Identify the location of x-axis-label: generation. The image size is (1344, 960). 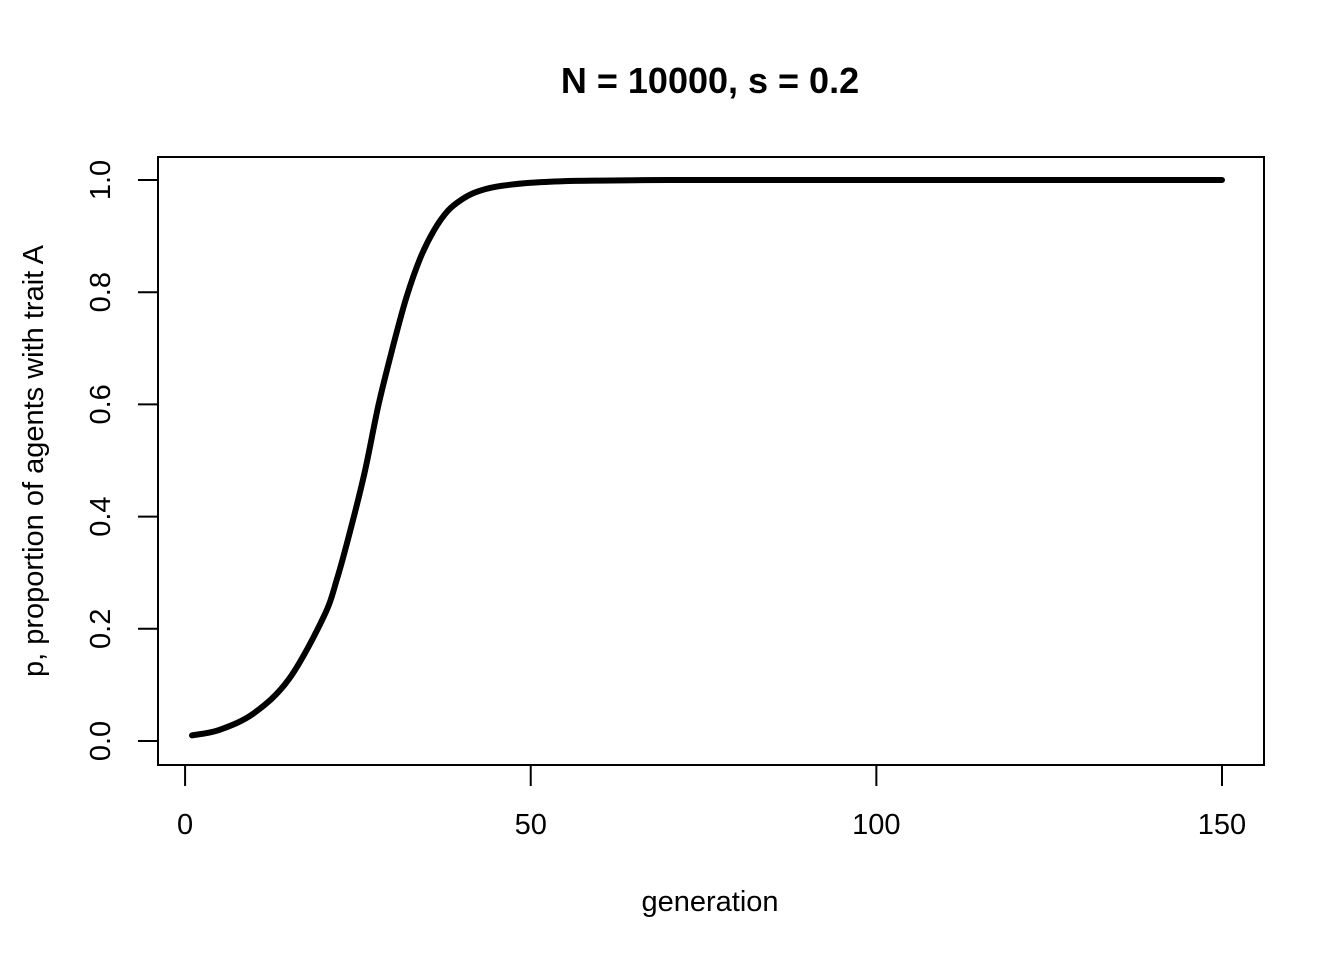
(709, 902).